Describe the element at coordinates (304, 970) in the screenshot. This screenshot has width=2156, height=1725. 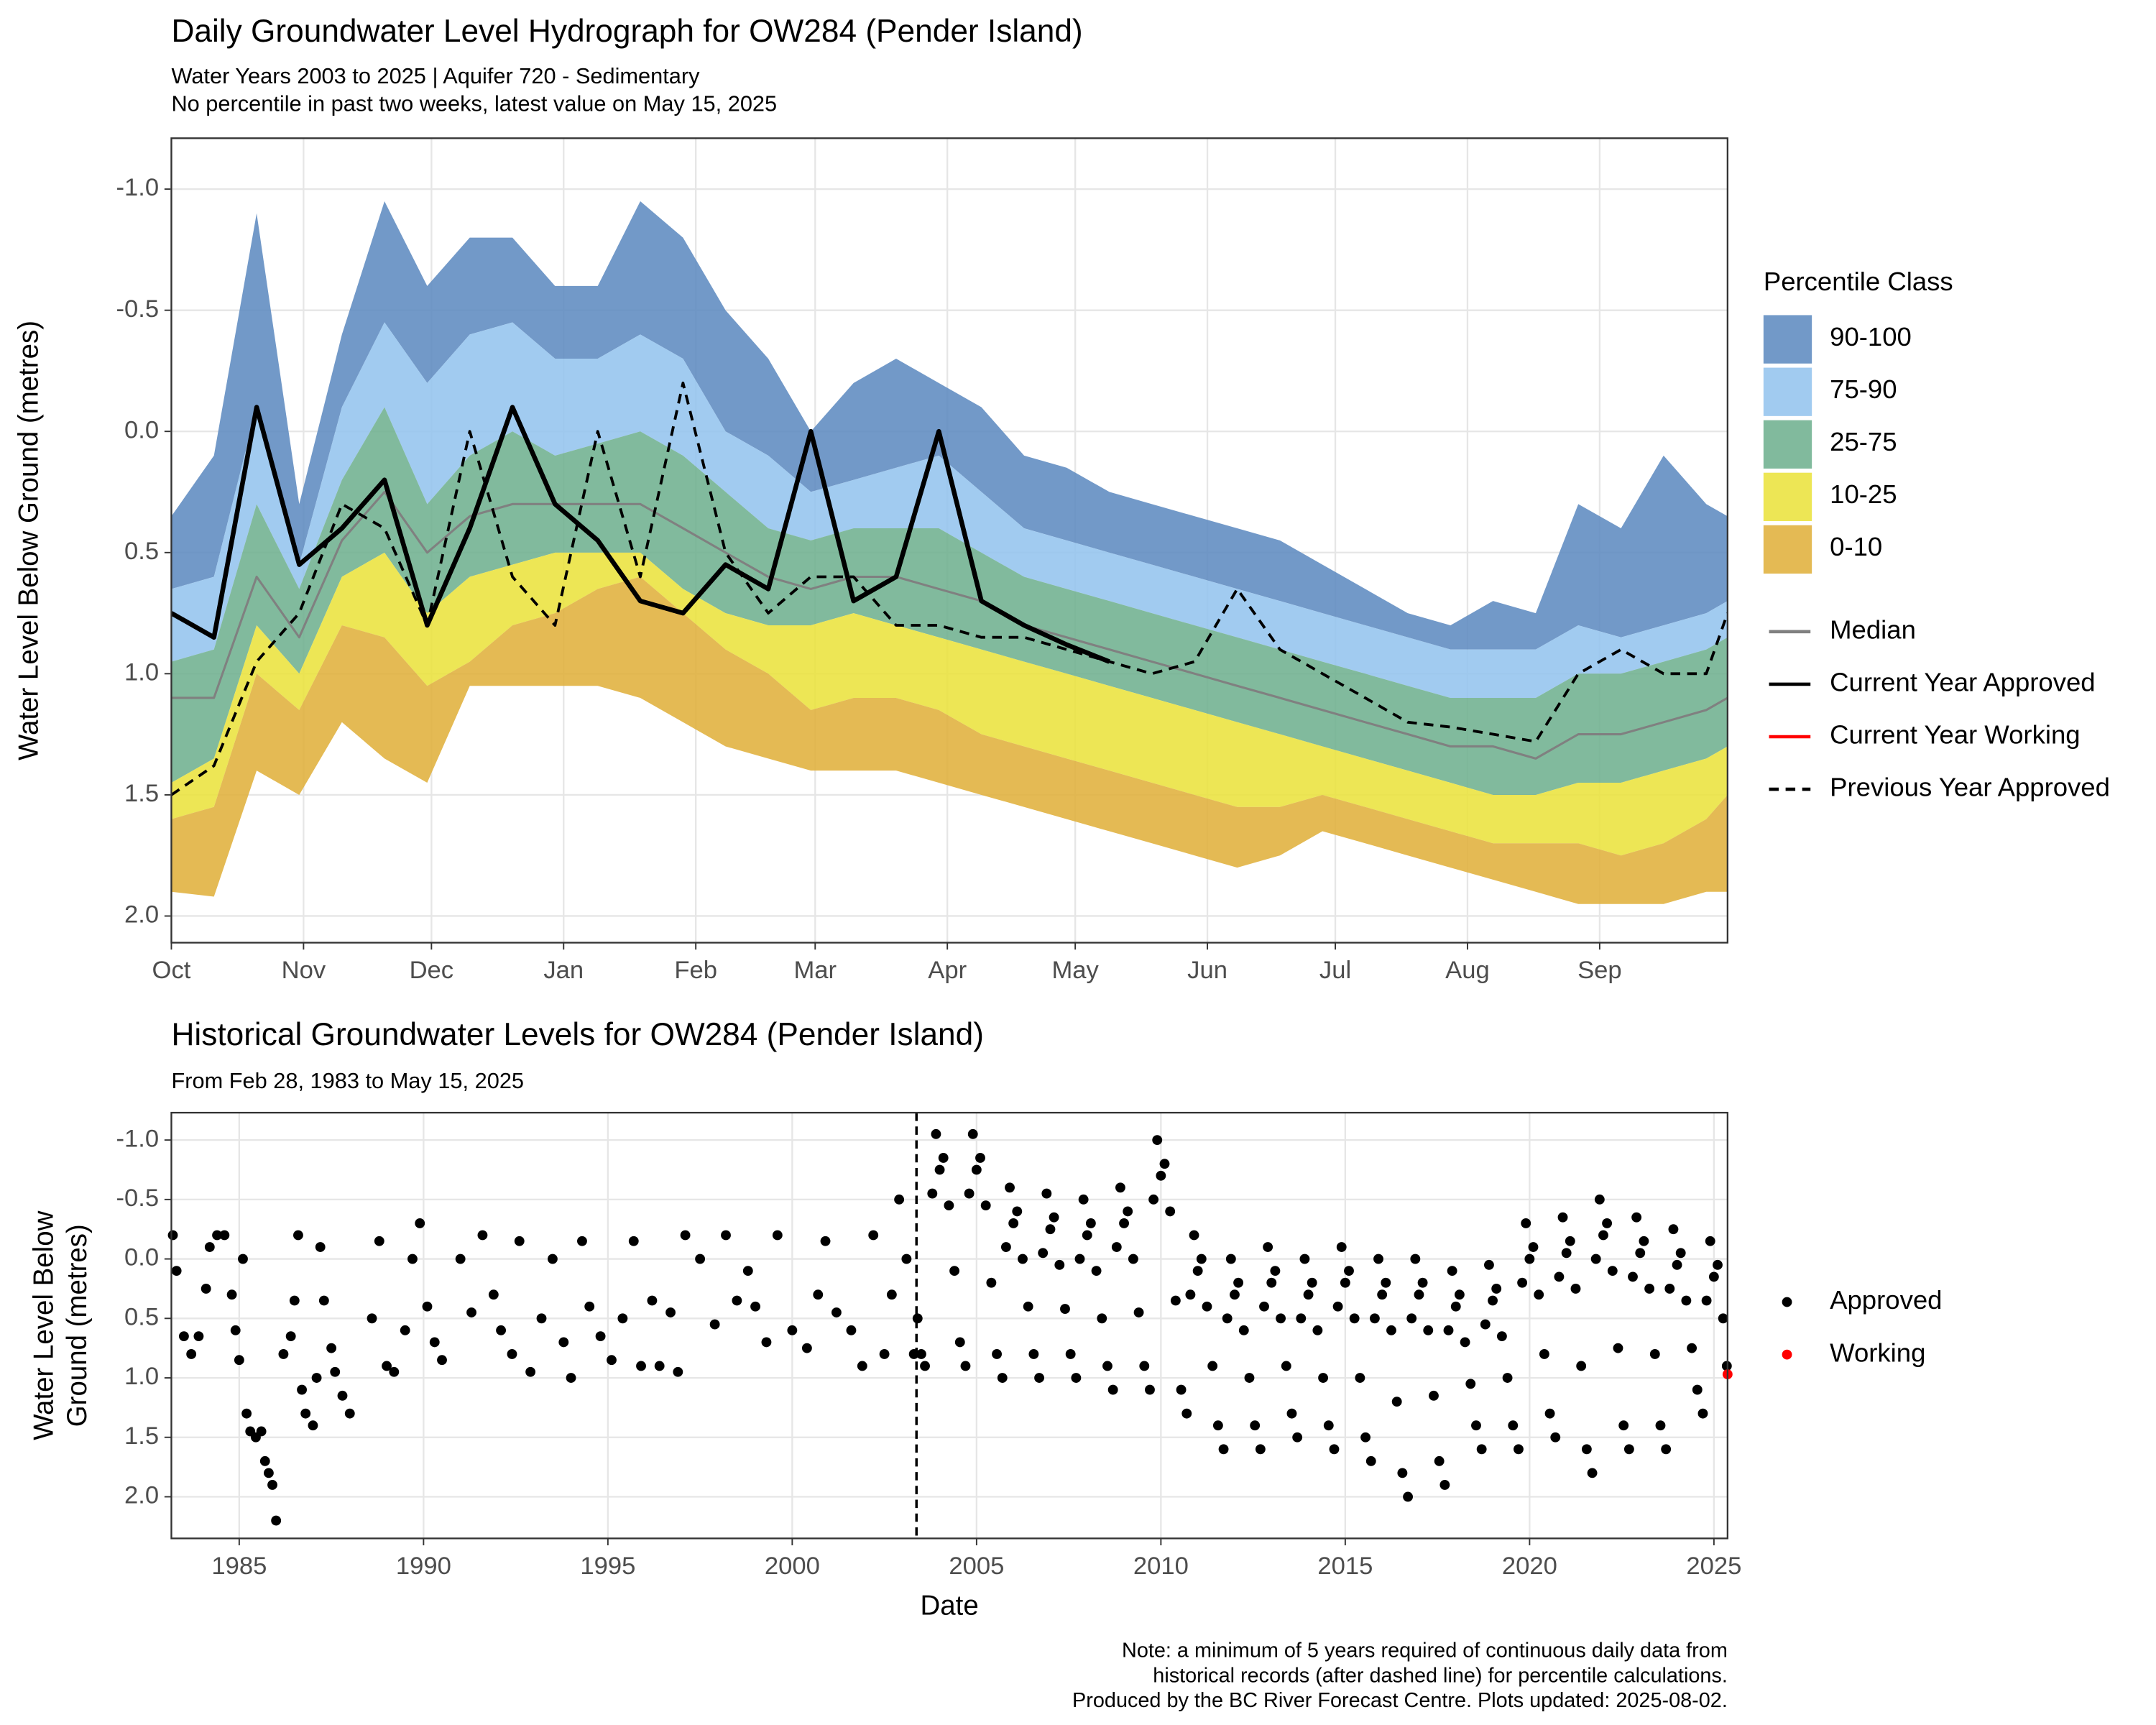
I see `x-tick-label: Nov` at that location.